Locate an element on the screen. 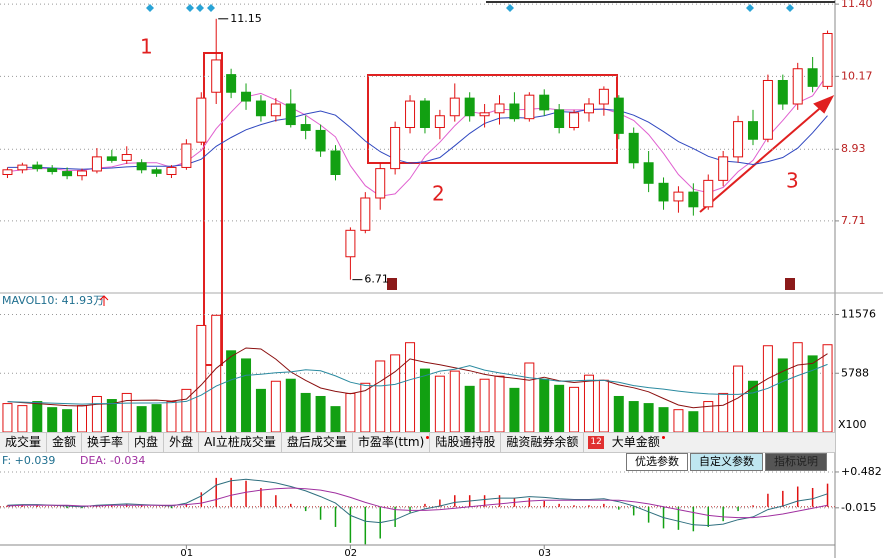 Image resolution: width=883 pixels, height=558 pixels. tab: 大单金额 is located at coordinates (636, 442).